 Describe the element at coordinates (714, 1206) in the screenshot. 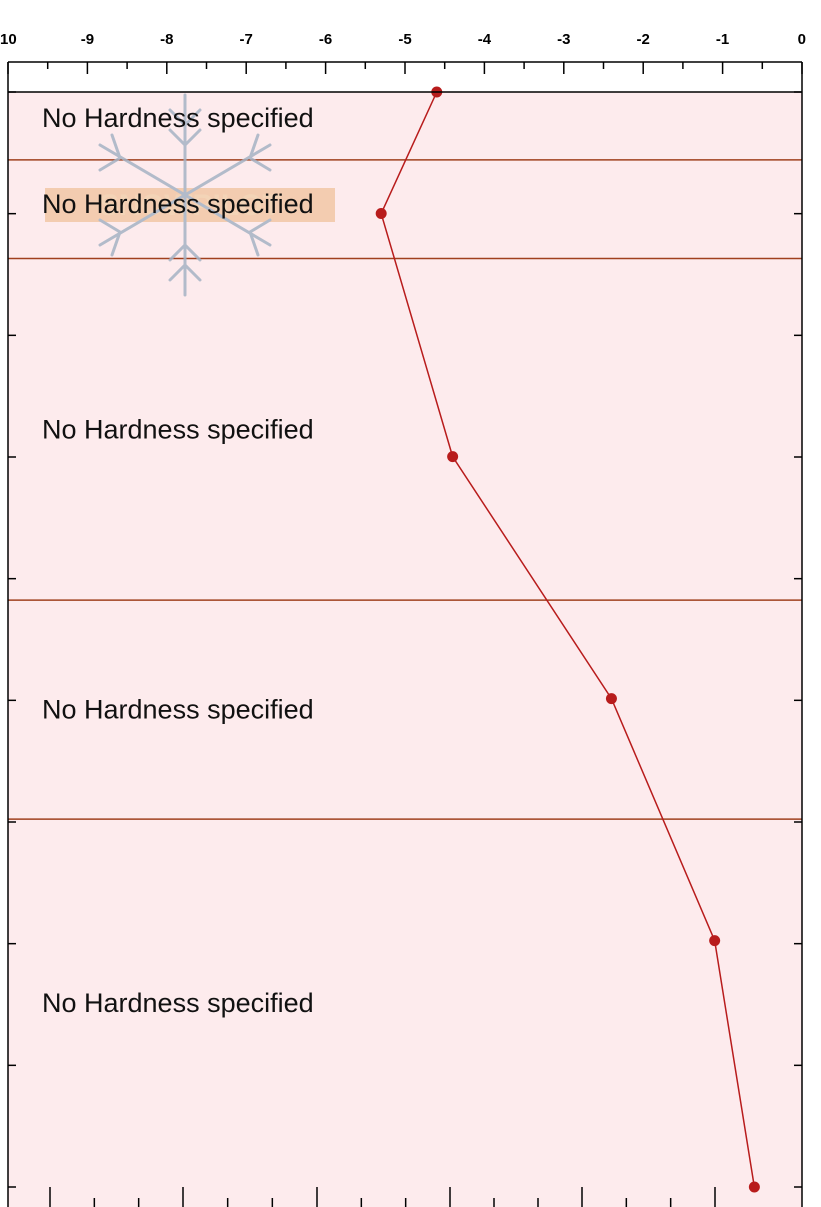

I see `bottom-tick-label: F` at that location.